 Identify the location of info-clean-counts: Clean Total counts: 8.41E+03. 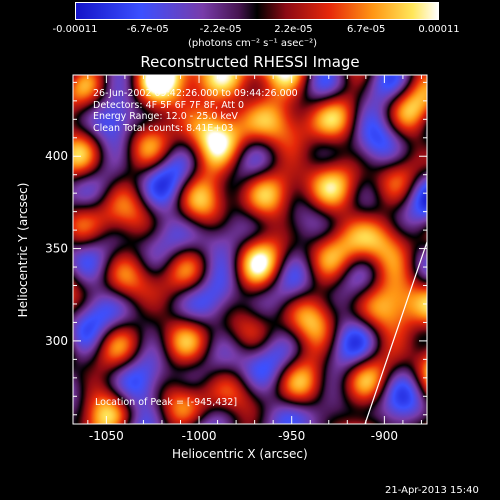
(163, 128).